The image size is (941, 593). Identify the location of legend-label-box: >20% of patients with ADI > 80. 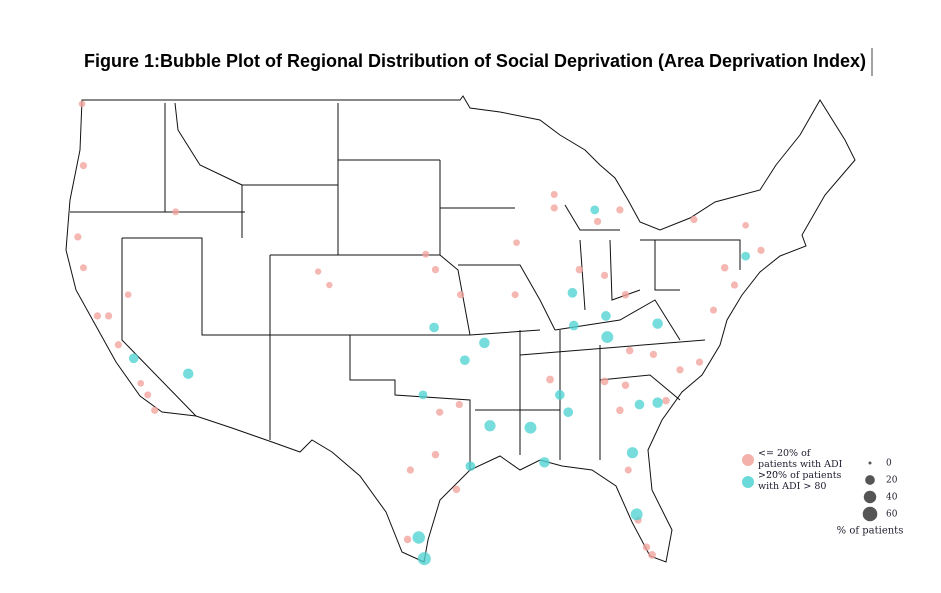
(800, 481).